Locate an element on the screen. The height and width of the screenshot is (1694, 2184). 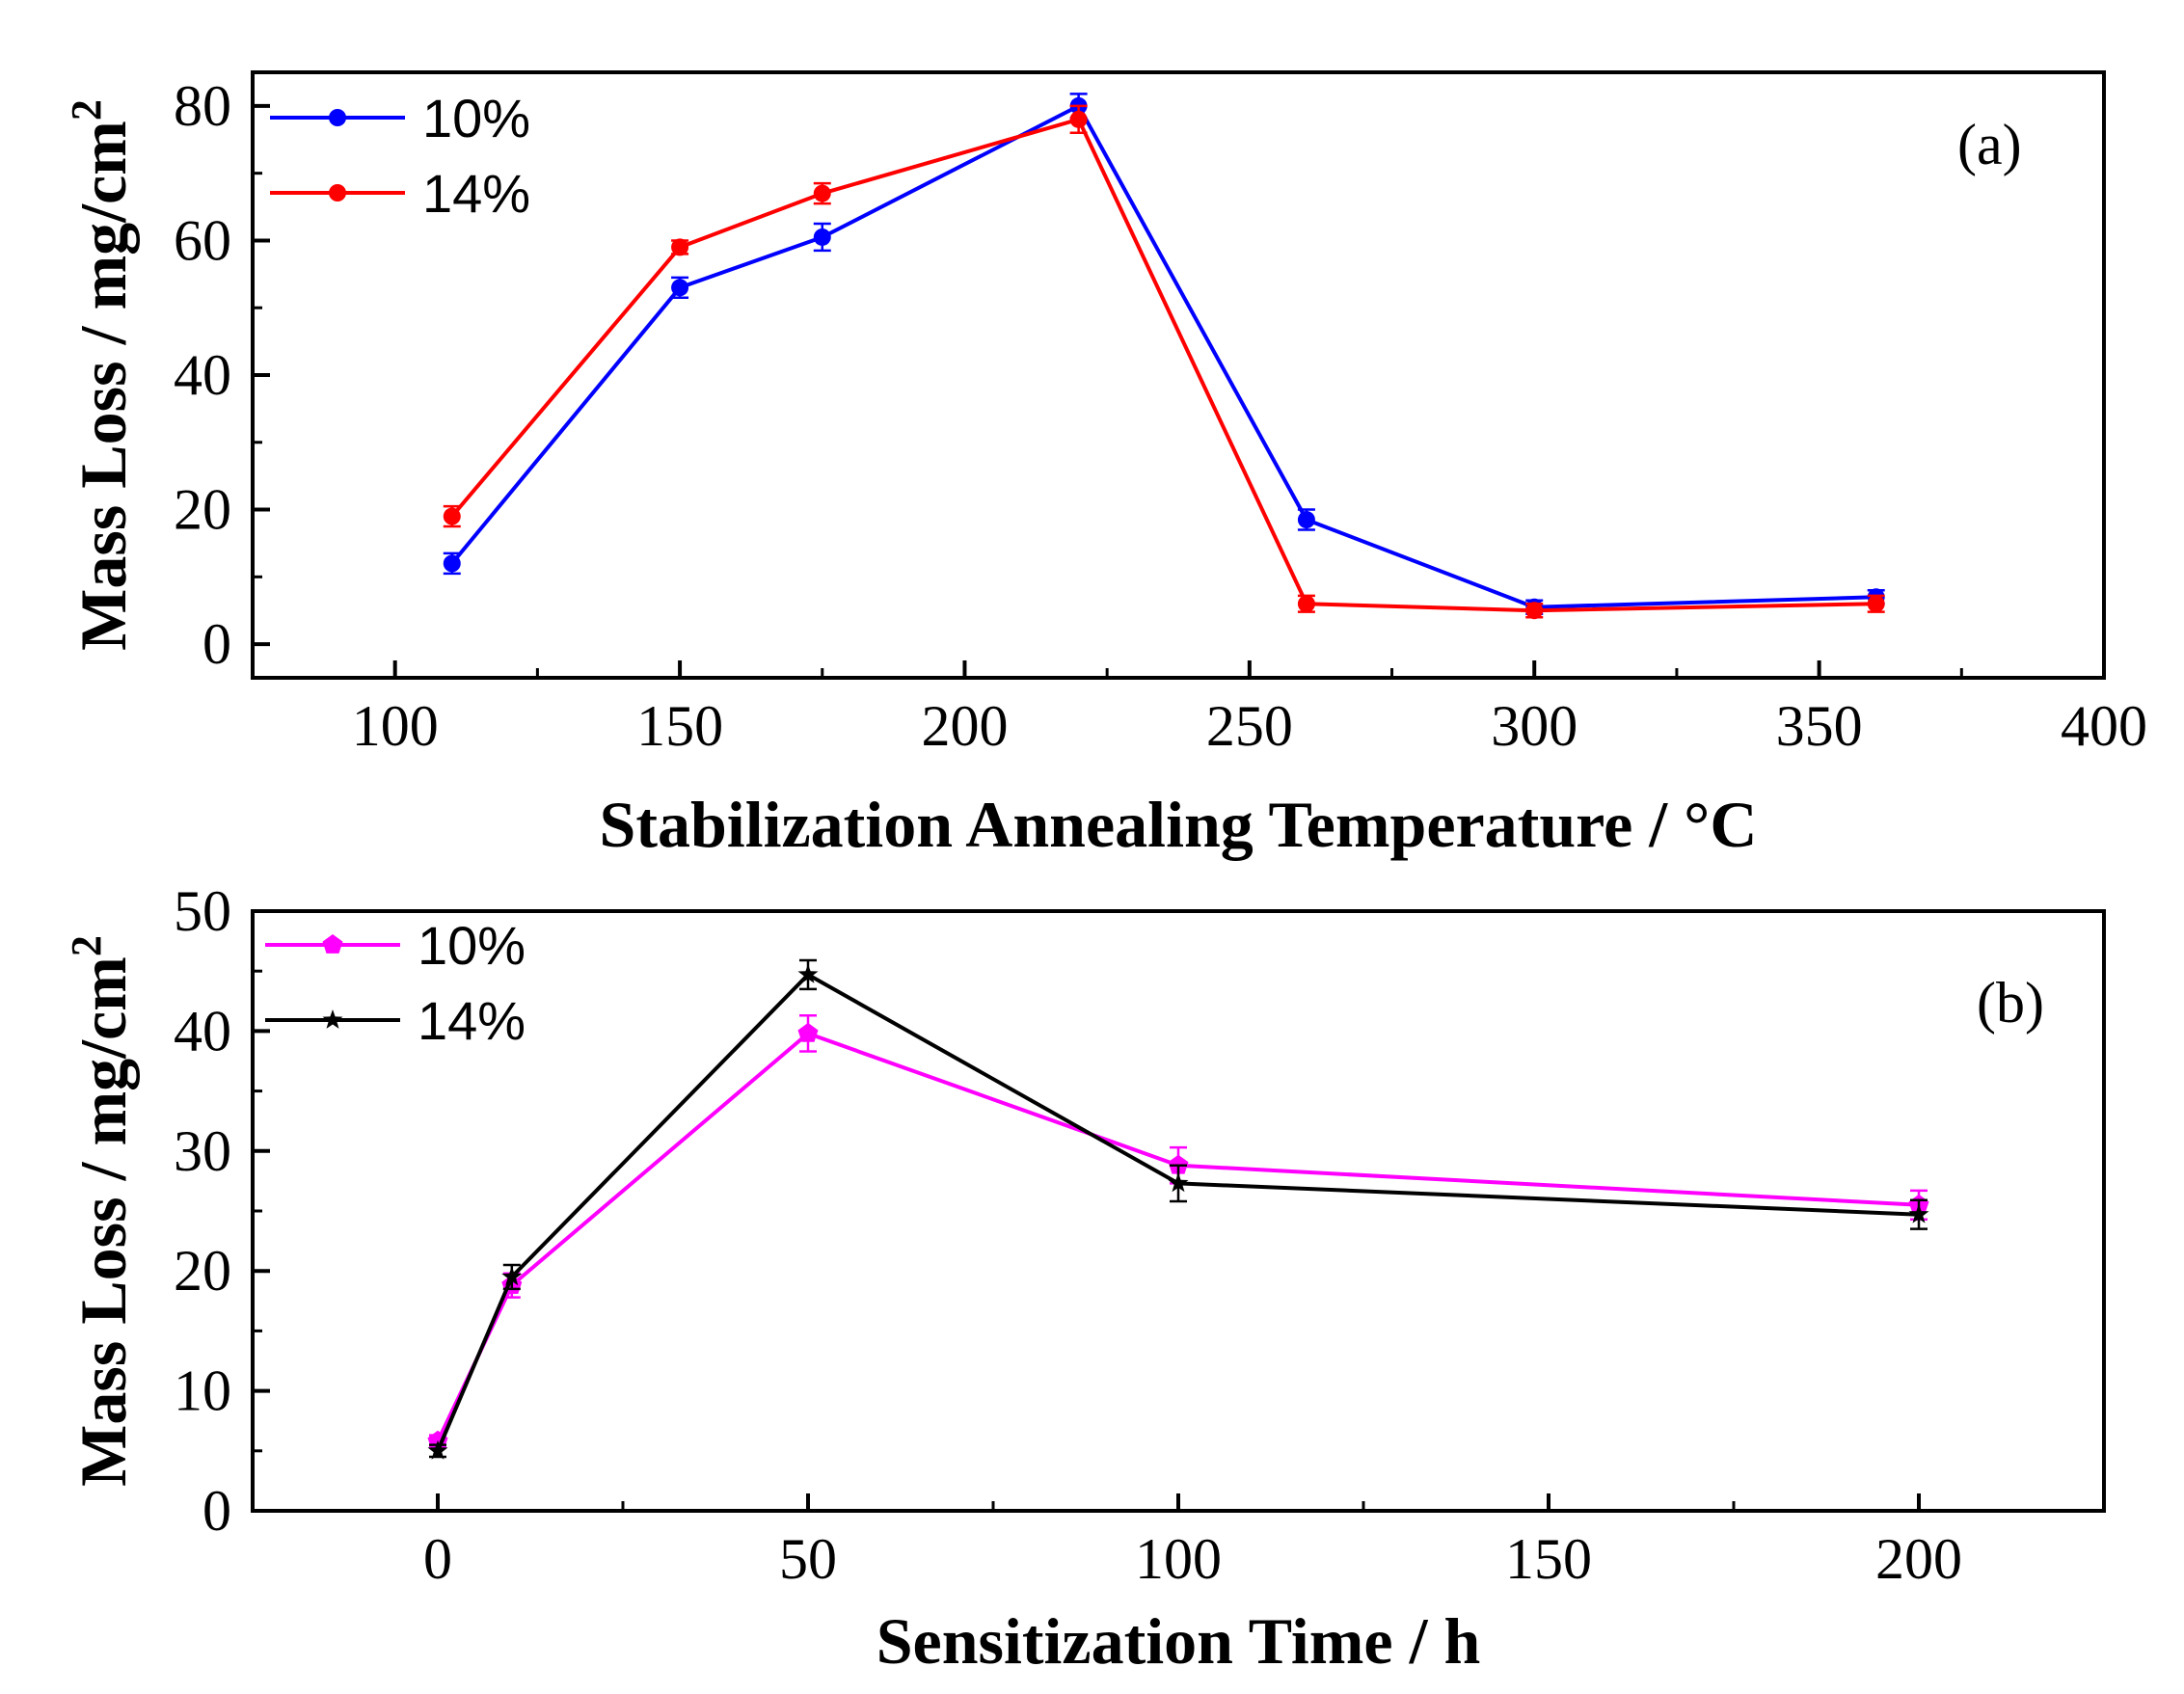
x-tick-label-350: 350 is located at coordinates (1820, 726).